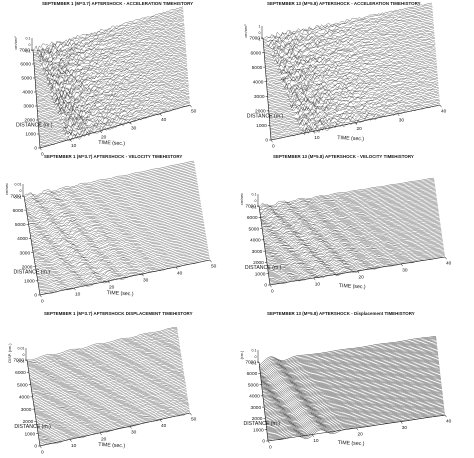 Image resolution: width=474 pixels, height=458 pixels. I want to click on distance-tick-label: 4000, so click(255, 241).